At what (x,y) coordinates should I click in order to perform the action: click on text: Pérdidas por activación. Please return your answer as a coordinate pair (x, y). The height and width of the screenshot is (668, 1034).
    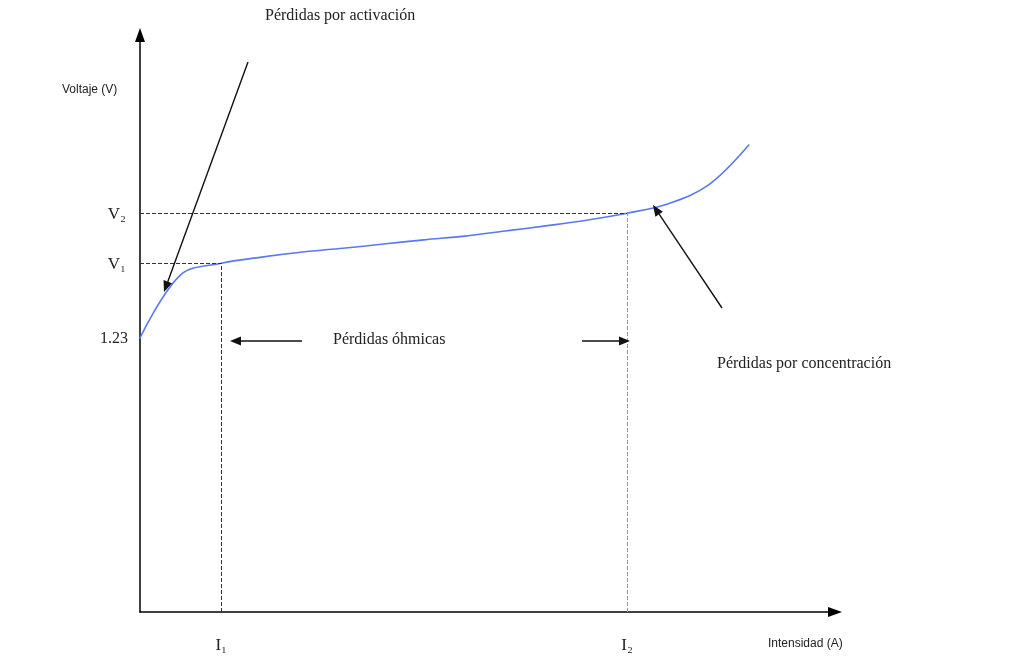
    Looking at the image, I should click on (340, 15).